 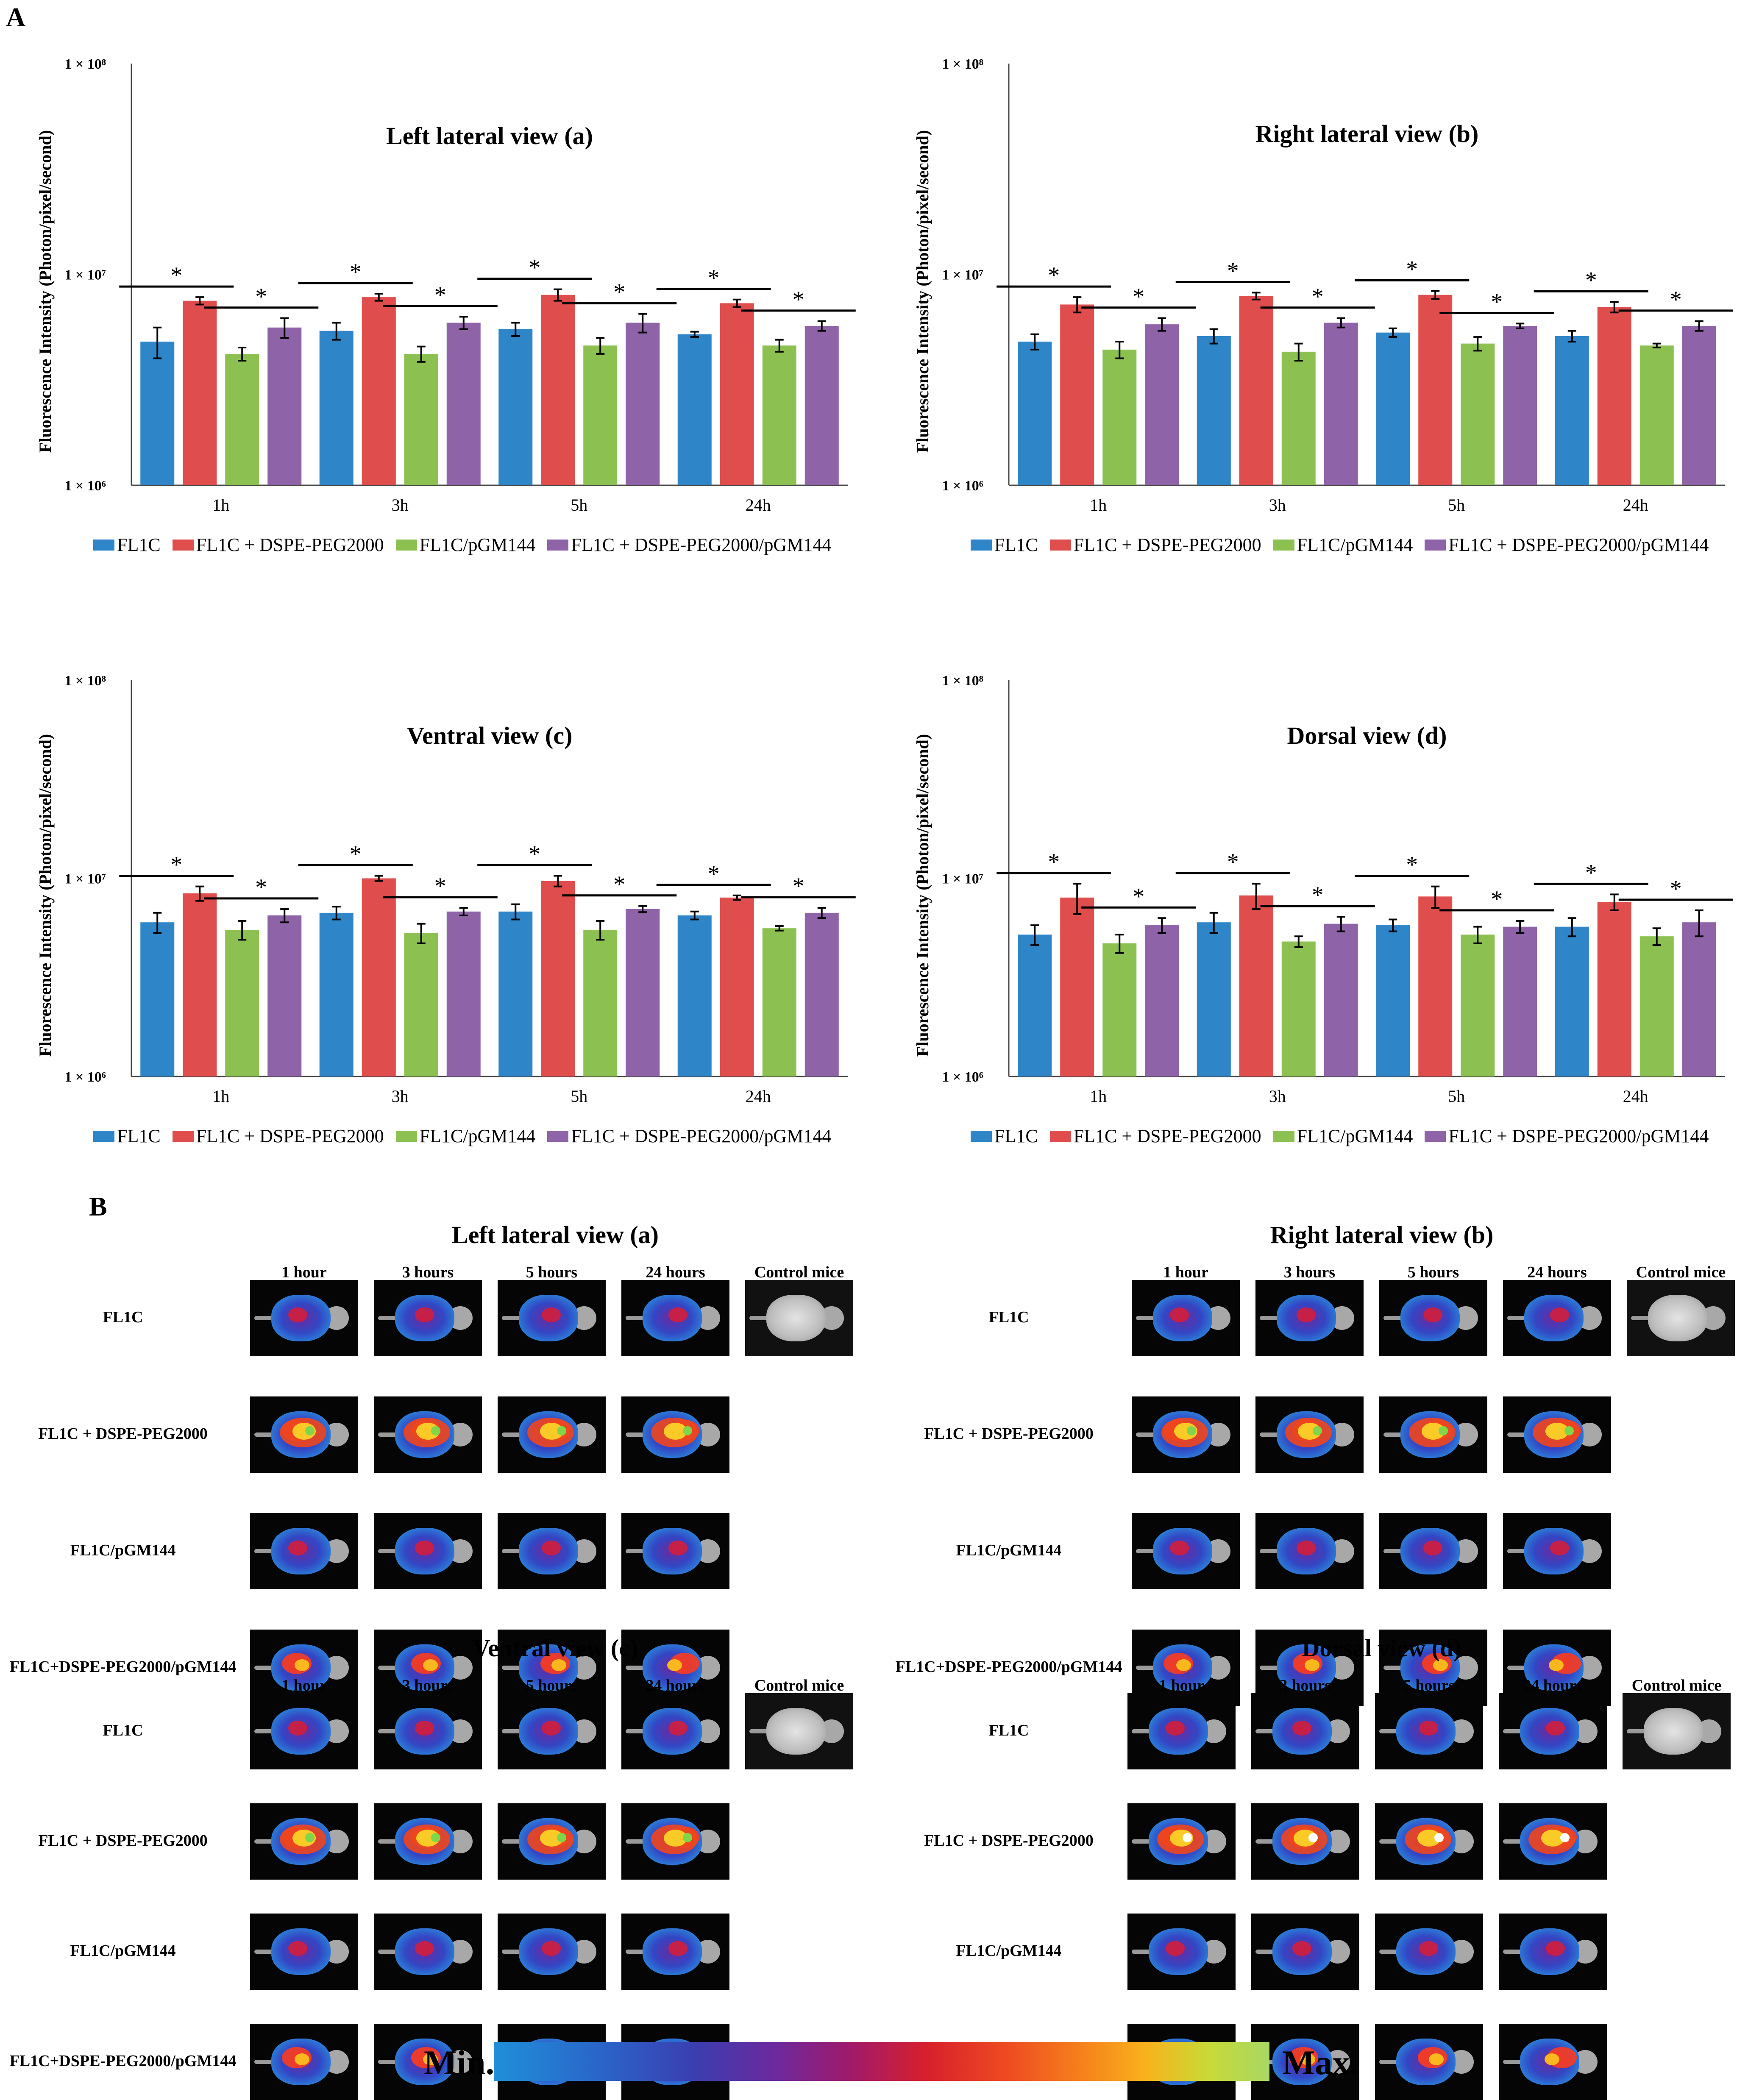 What do you see at coordinates (400, 505) in the screenshot?
I see `x-tick-label: 3h` at bounding box center [400, 505].